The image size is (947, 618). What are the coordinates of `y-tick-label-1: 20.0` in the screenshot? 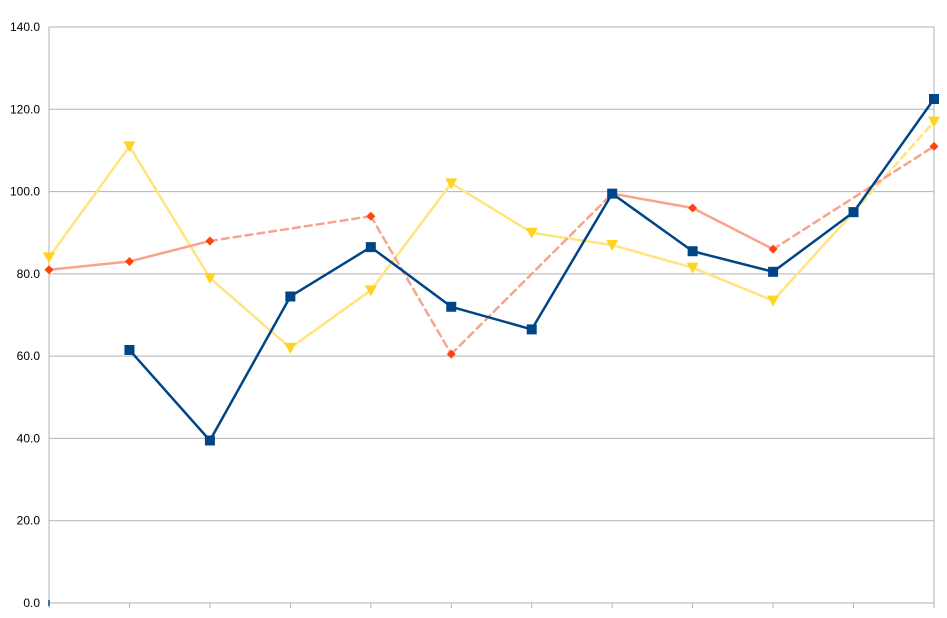 It's located at (29, 521).